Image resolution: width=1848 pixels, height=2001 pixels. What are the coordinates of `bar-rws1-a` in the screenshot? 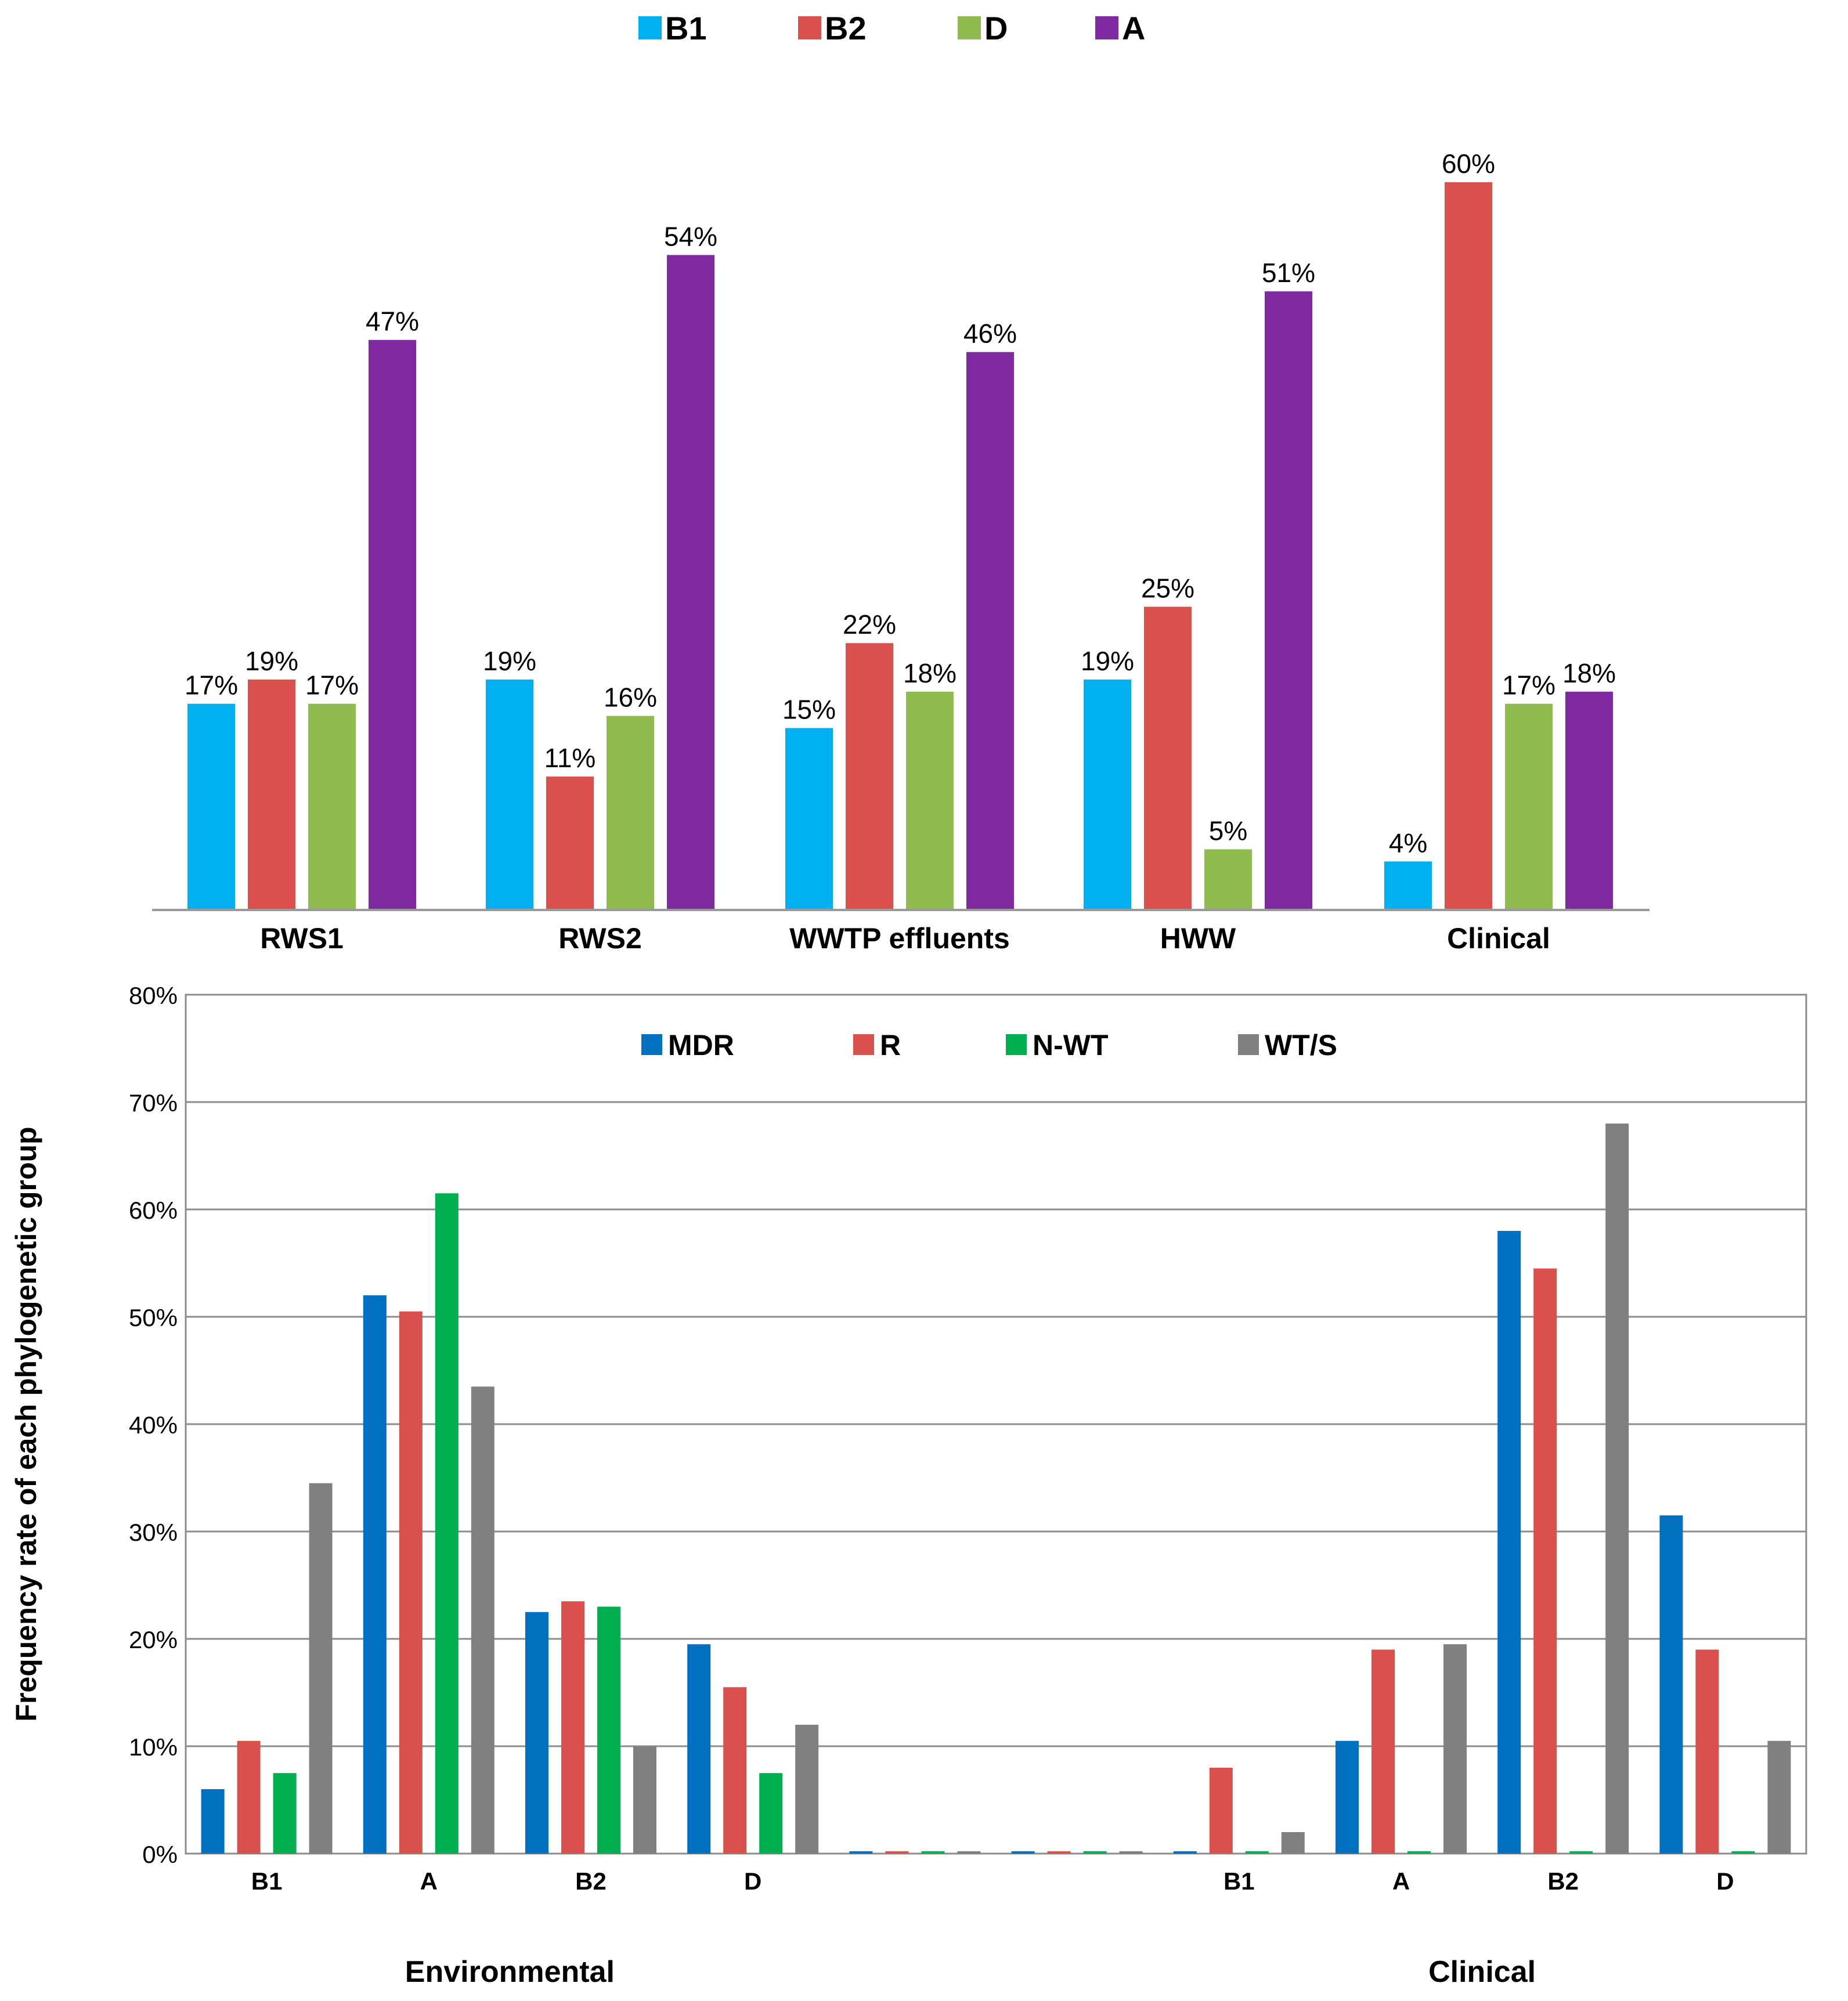 It's located at (393, 624).